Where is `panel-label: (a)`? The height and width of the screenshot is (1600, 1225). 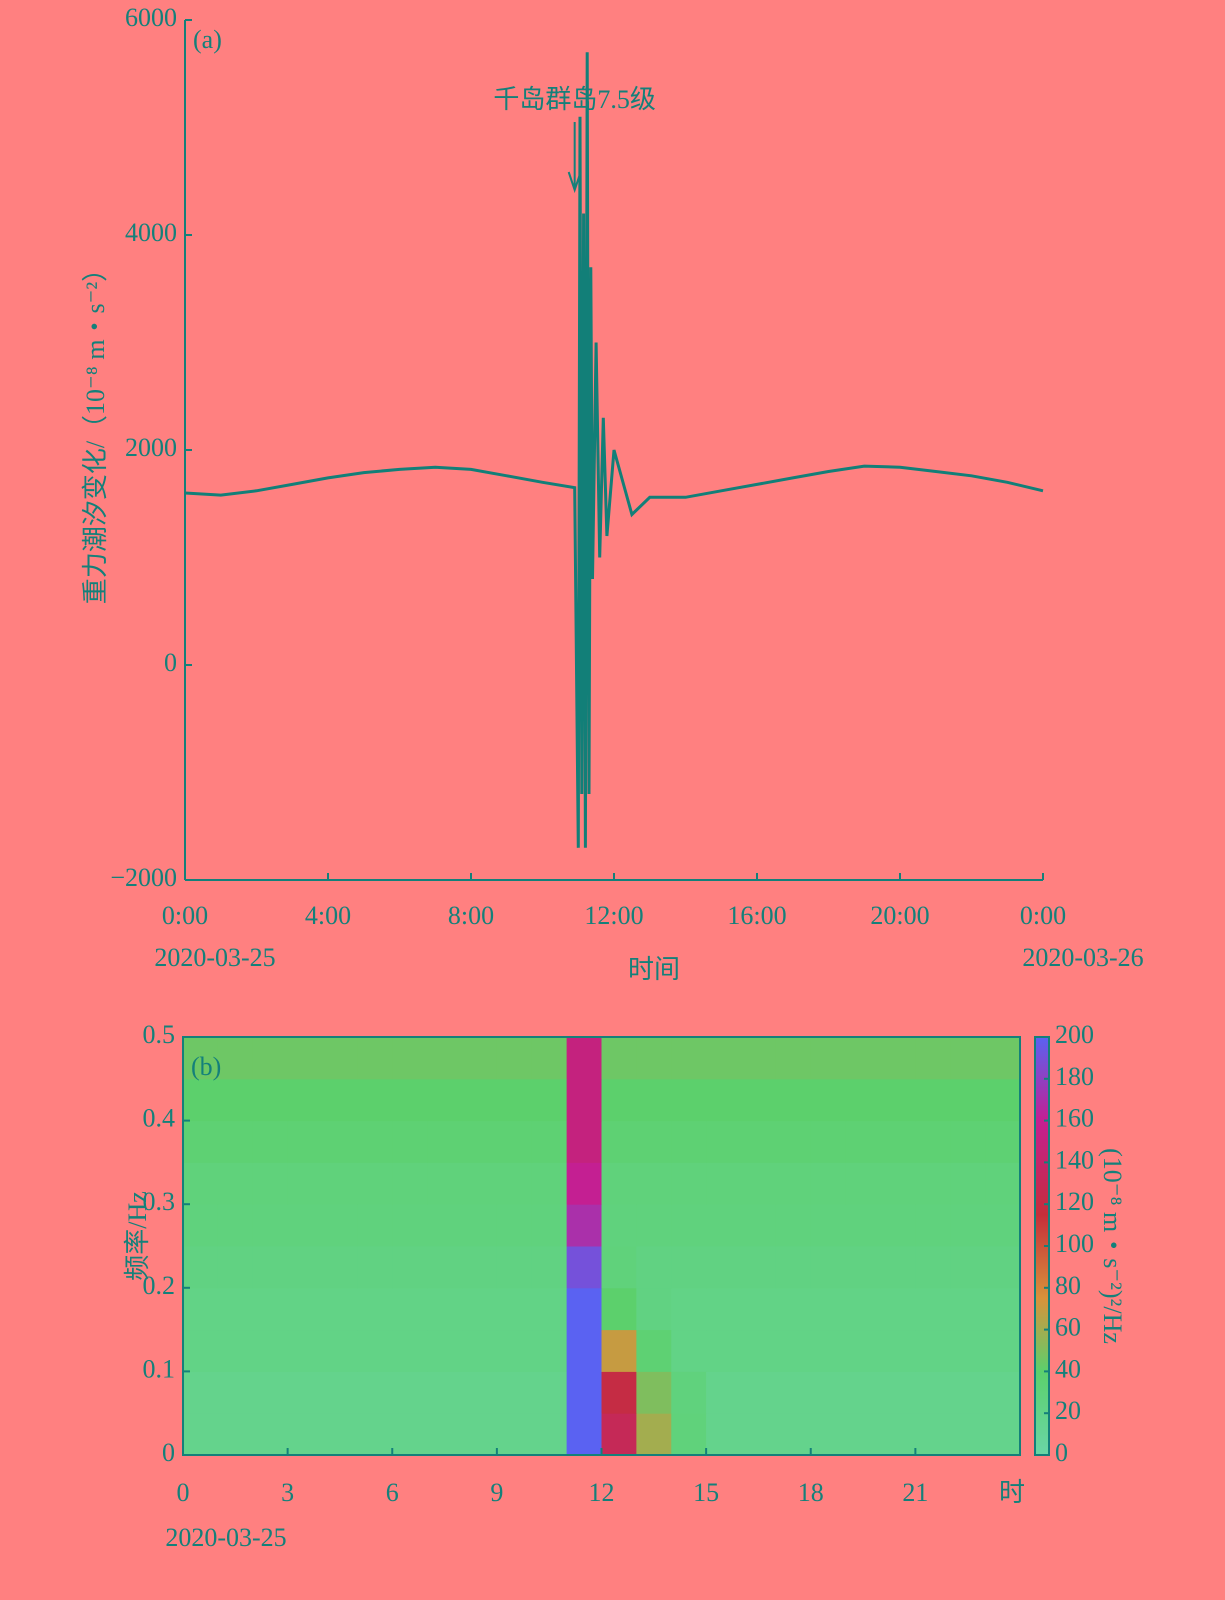 panel-label: (a) is located at coordinates (207, 39).